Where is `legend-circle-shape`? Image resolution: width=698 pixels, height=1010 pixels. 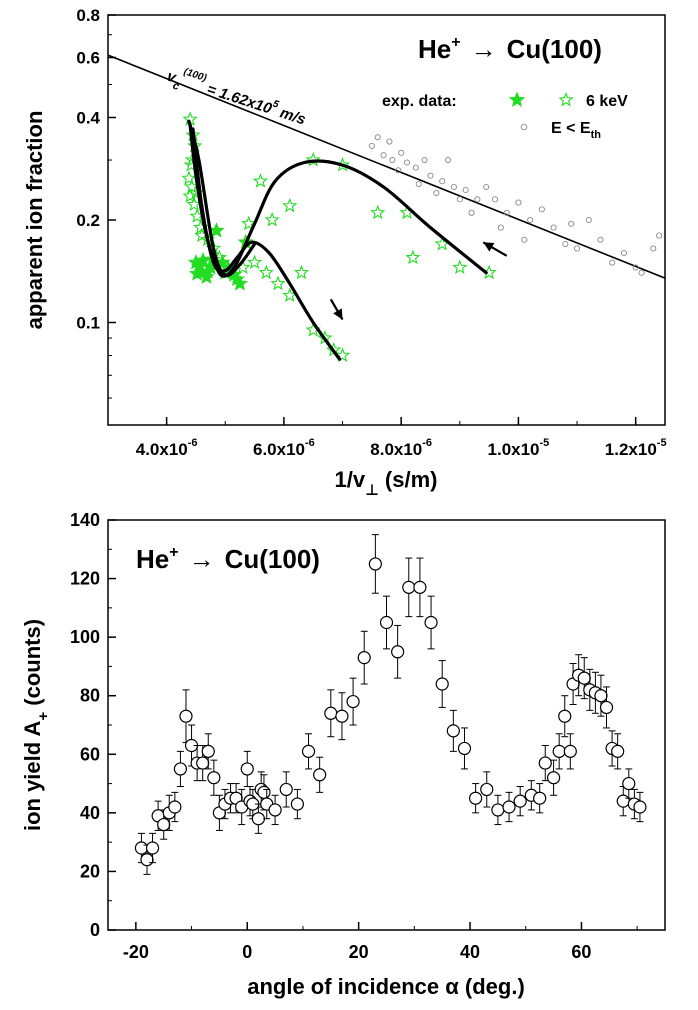 legend-circle-shape is located at coordinates (524, 127).